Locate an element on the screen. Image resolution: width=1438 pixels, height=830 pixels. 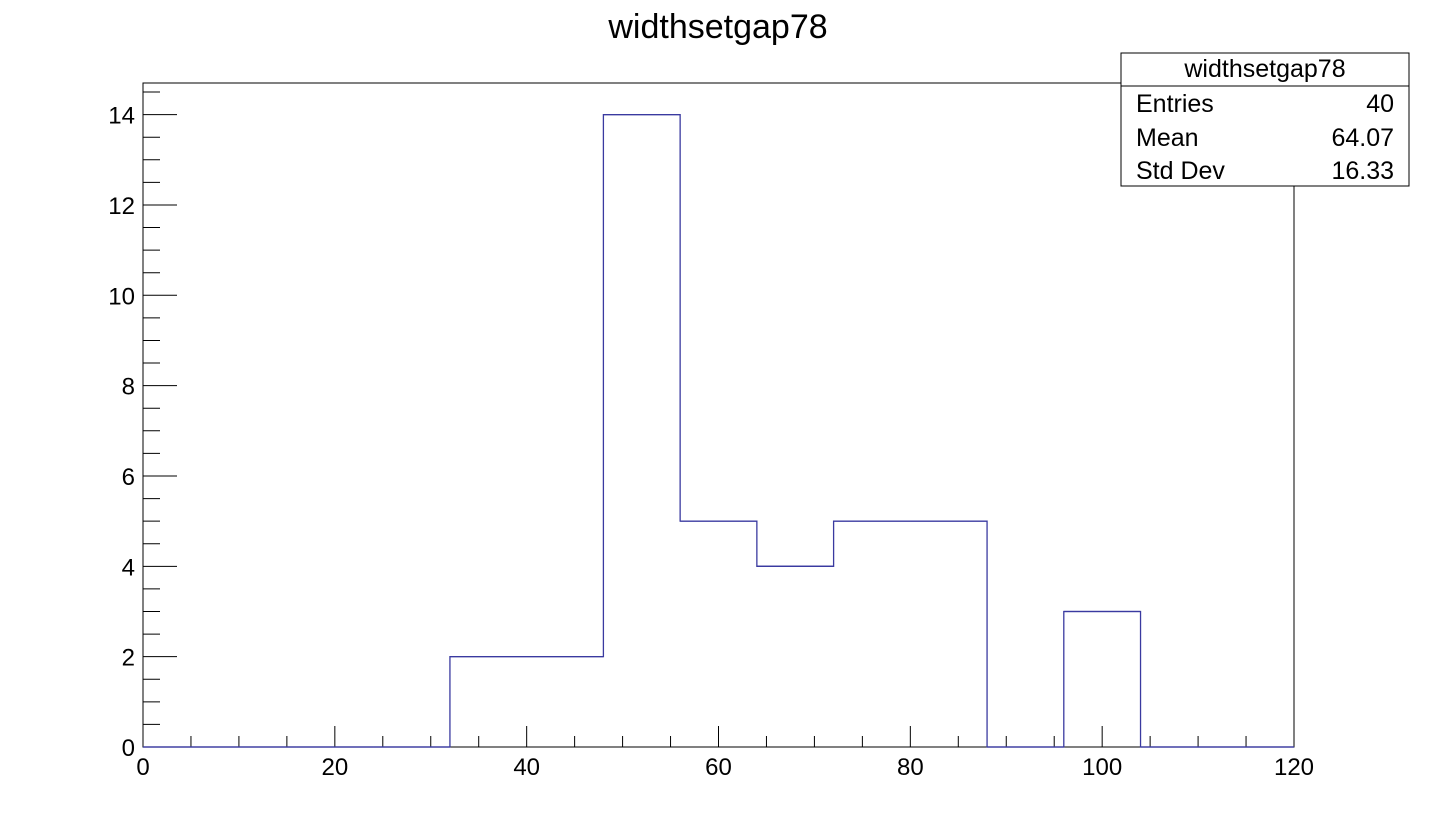
y-tick-label: 6 is located at coordinates (128, 477).